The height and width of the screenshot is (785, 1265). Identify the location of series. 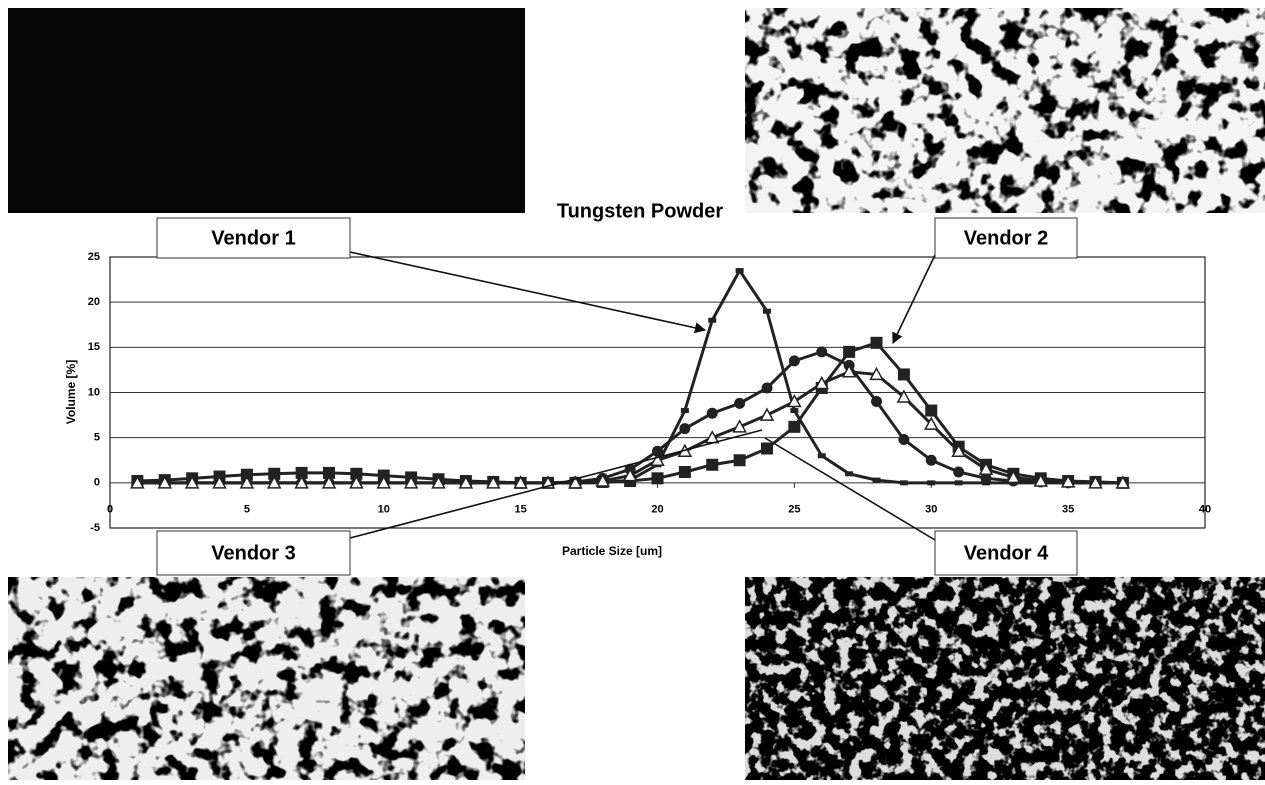
(630, 426).